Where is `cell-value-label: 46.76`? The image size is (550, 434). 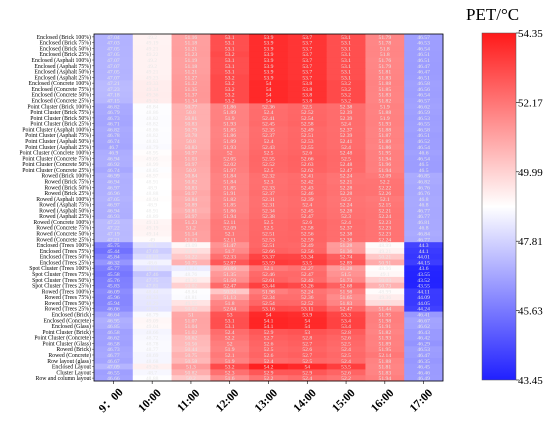
cell-value-label: 46.76 is located at coordinates (423, 188).